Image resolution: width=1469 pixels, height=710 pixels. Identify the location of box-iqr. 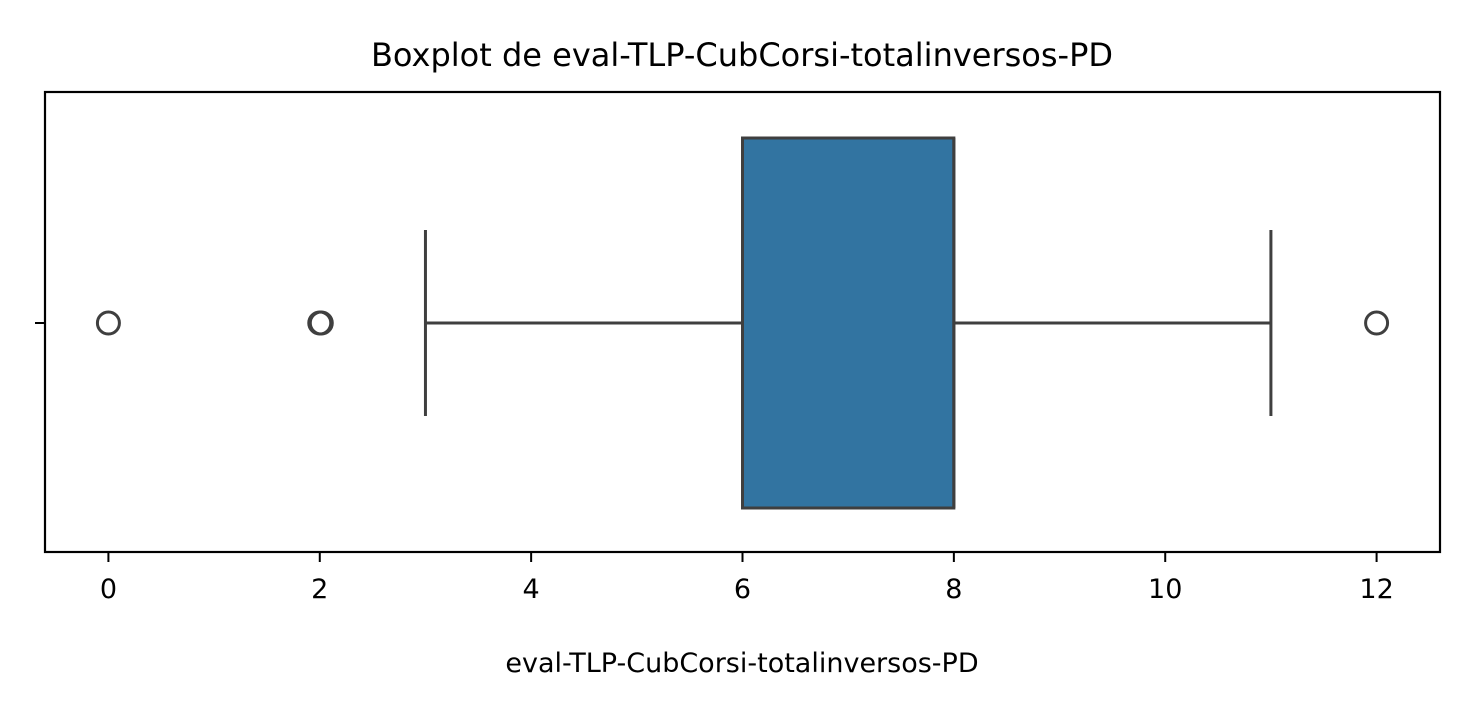
(848, 323).